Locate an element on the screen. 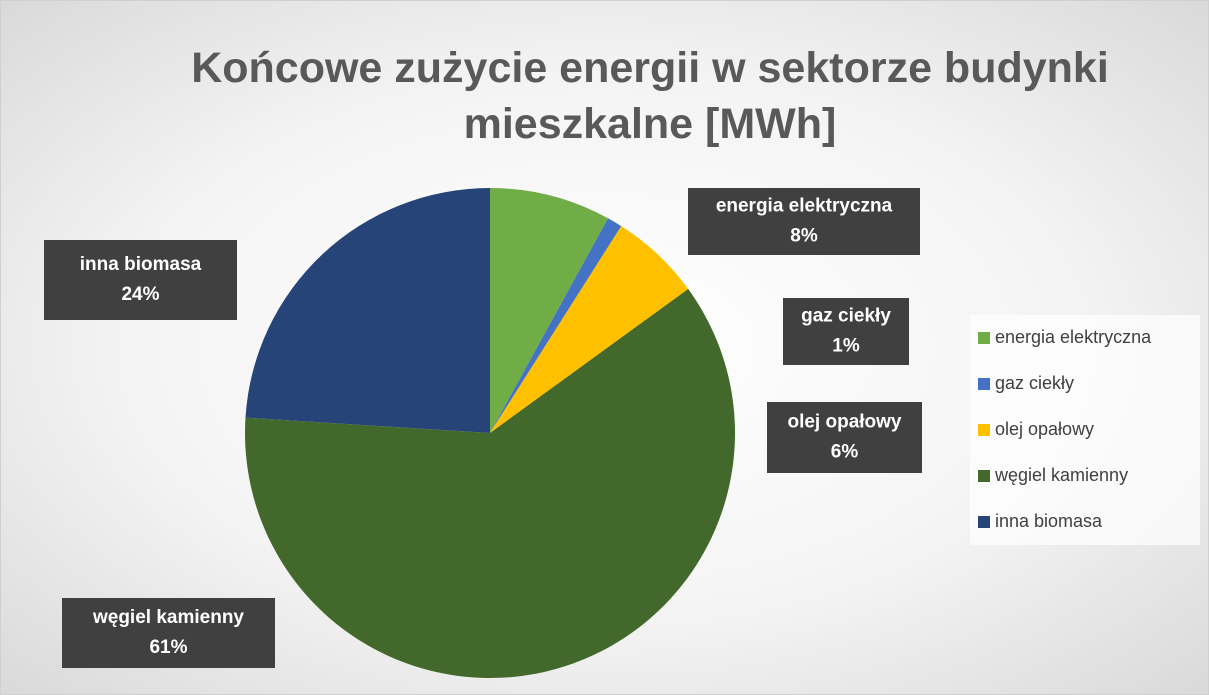  legend-label: energia elektryczna is located at coordinates (1073, 337).